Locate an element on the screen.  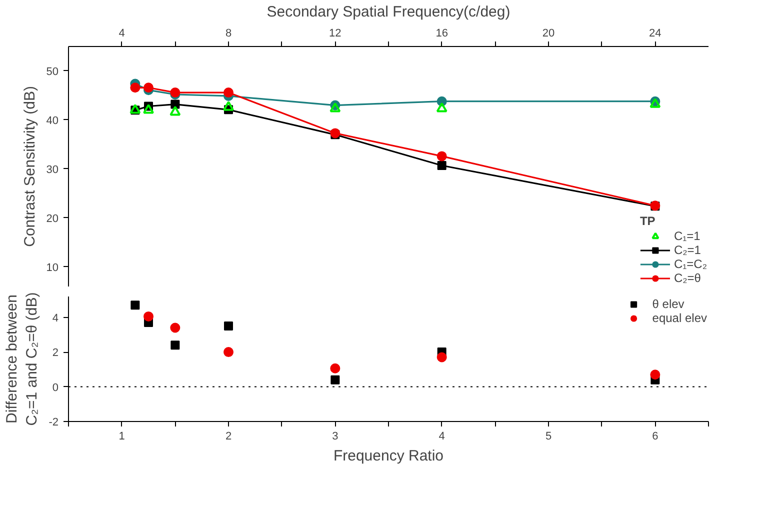
y-tick-label: 30 is located at coordinates (52, 170).